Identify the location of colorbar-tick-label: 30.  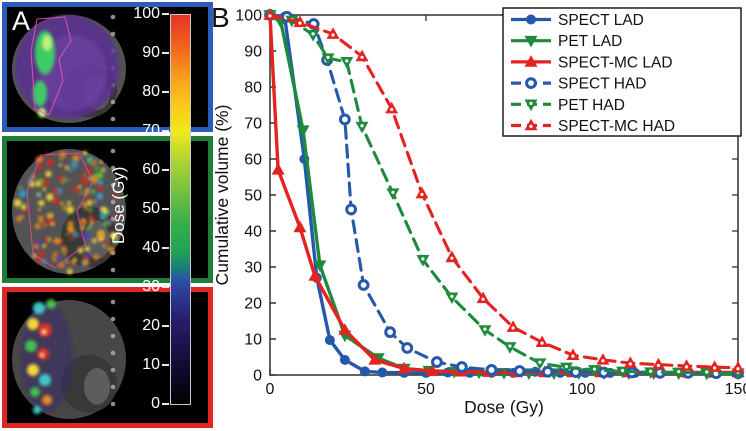
(151, 286).